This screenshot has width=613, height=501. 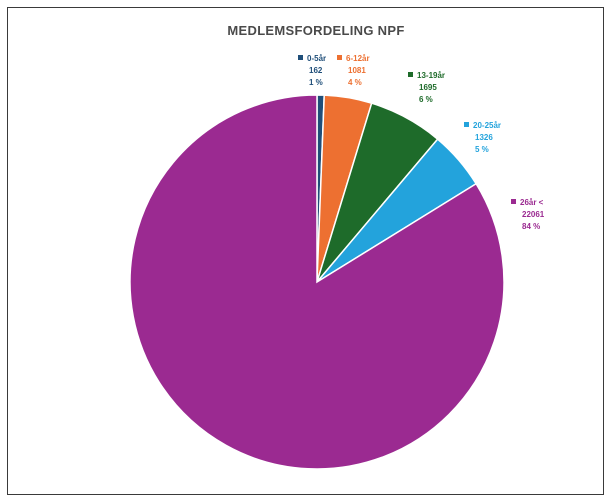 I want to click on slice-label-value: 1081, so click(x=357, y=70).